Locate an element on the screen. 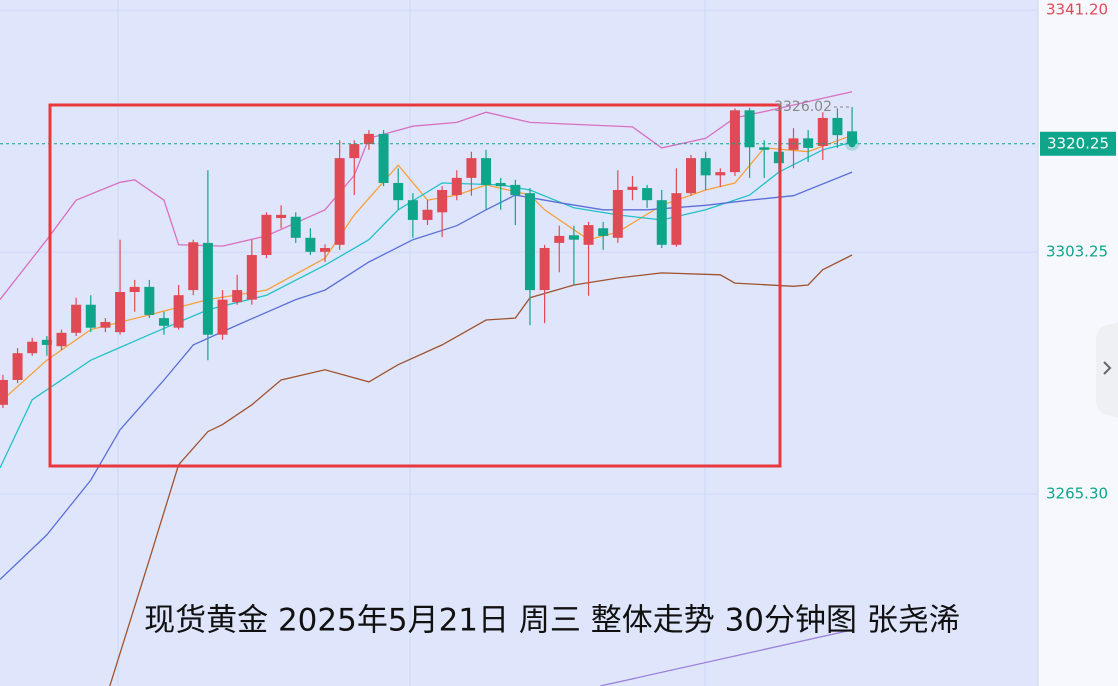 Image resolution: width=1118 pixels, height=686 pixels. last-price-dot is located at coordinates (852, 144).